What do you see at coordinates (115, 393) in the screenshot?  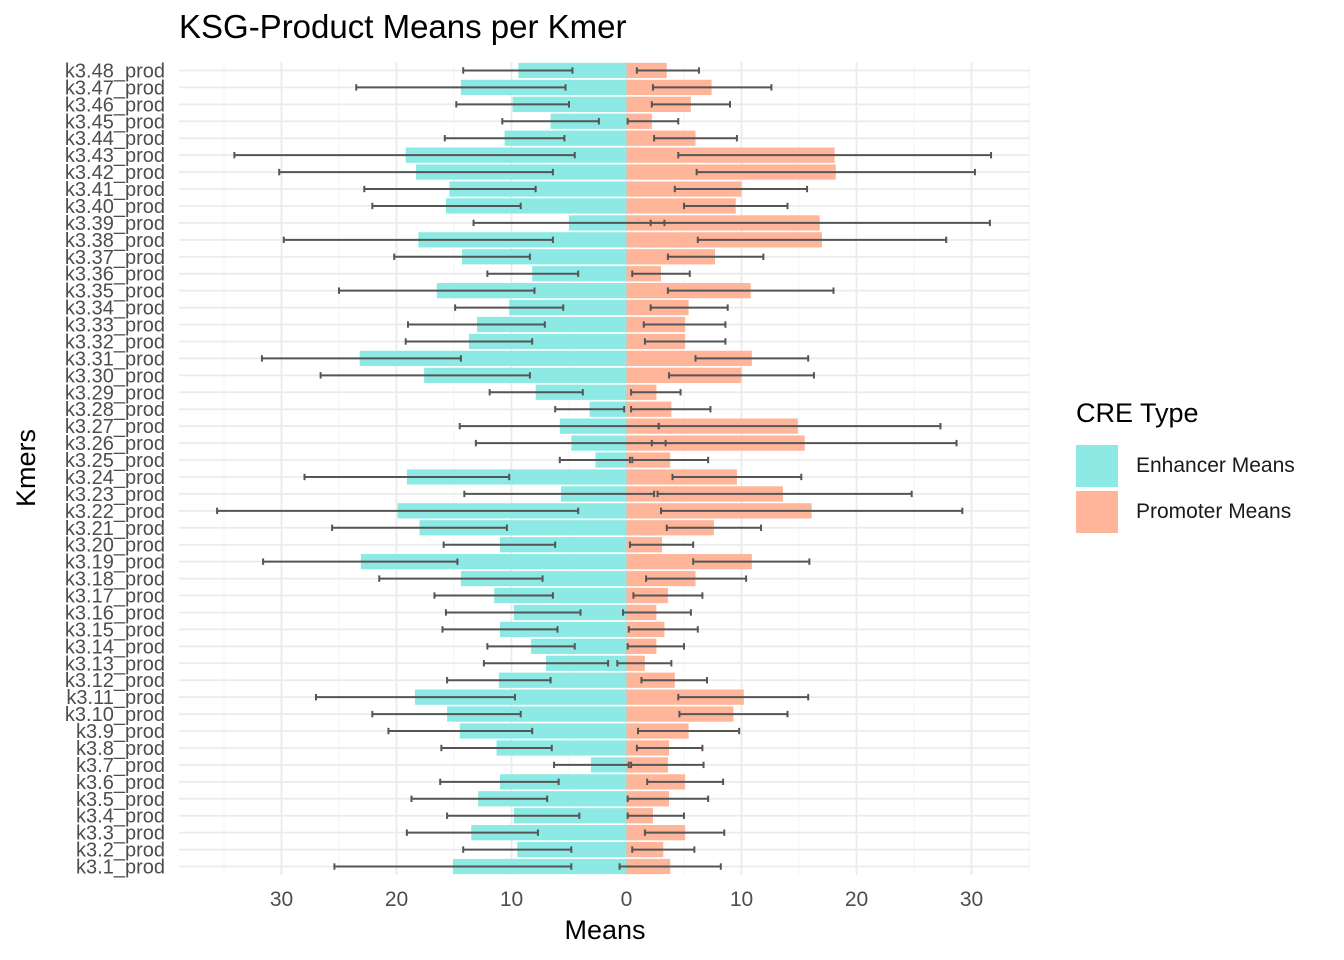 I see `y-tick-label: k3.29_prod` at bounding box center [115, 393].